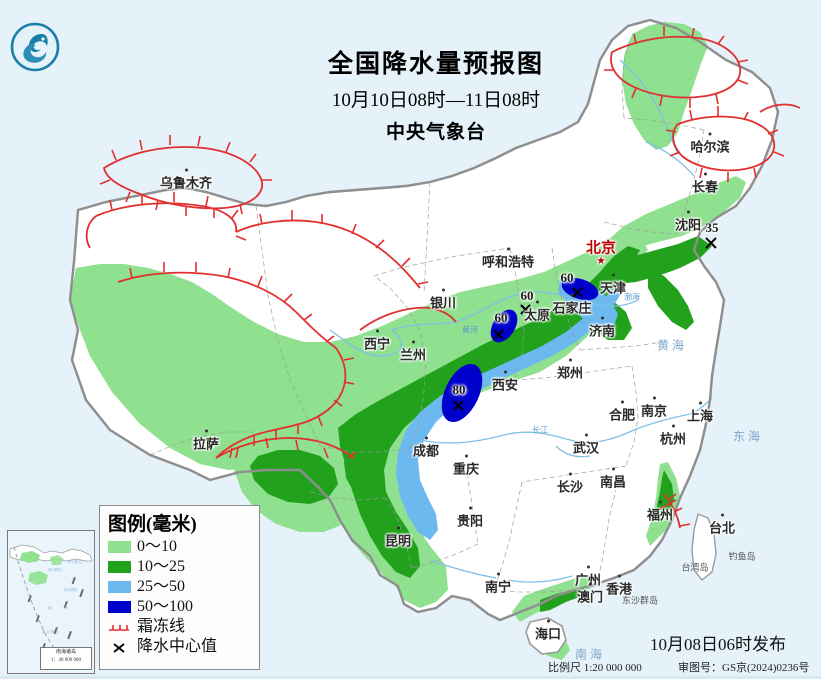 The image size is (821, 679). Describe the element at coordinates (35, 47) in the screenshot. I see `cma-dragon-logo` at that location.